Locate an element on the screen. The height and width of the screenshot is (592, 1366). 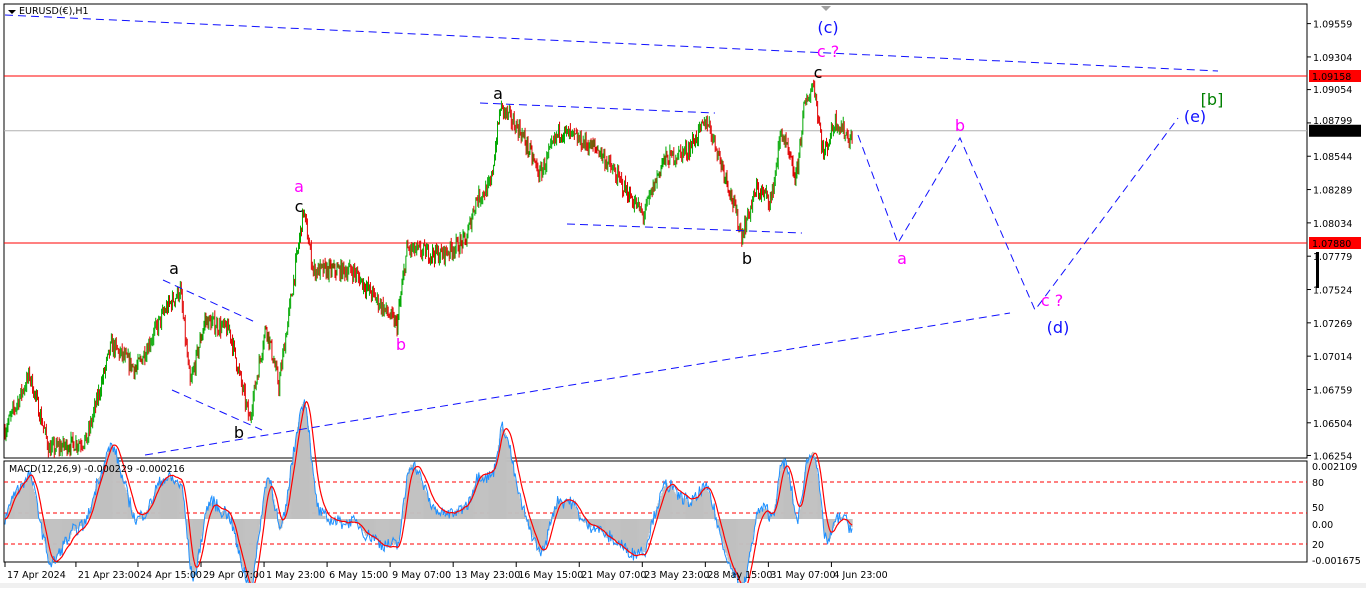
time-tick-label: 31 May 07:00 is located at coordinates (802, 575).